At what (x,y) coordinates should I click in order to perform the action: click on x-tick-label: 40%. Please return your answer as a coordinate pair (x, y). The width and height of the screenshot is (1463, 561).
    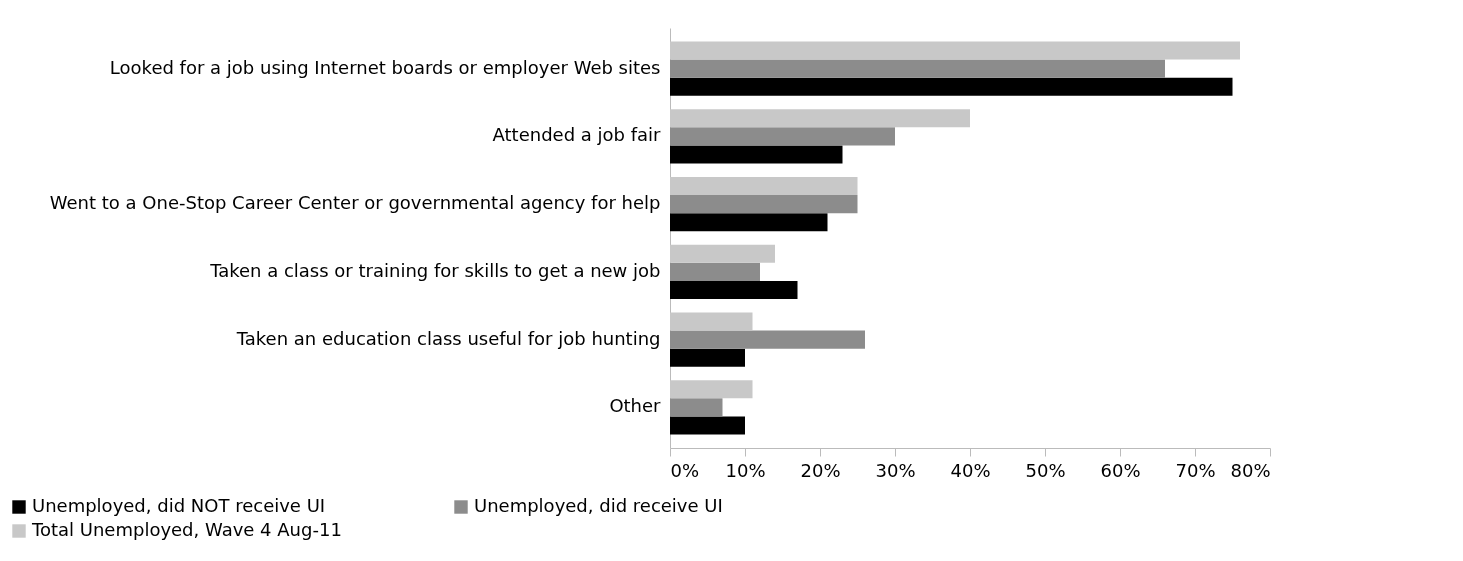
    Looking at the image, I should click on (970, 470).